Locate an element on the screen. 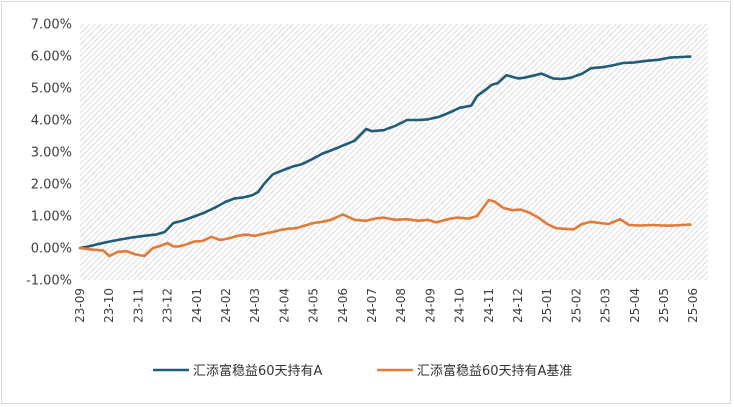  x-tick-label: 24-09 is located at coordinates (430, 305).